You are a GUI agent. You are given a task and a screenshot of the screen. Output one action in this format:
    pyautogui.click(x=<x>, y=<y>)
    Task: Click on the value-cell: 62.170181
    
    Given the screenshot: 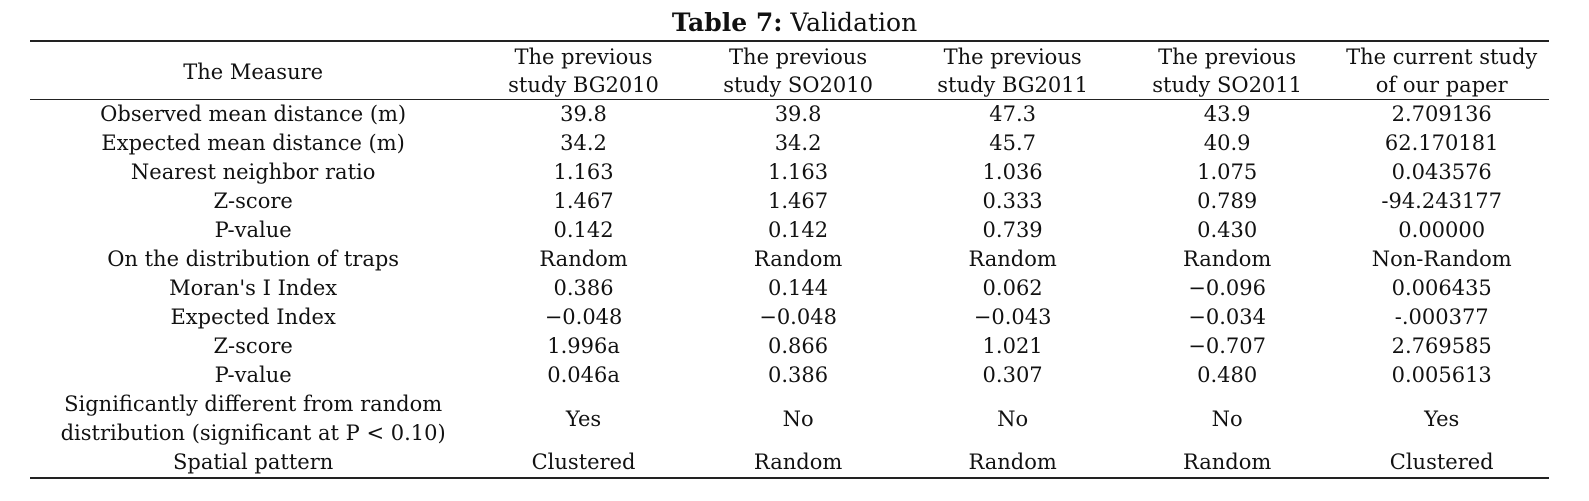 What is the action you would take?
    pyautogui.click(x=1441, y=143)
    